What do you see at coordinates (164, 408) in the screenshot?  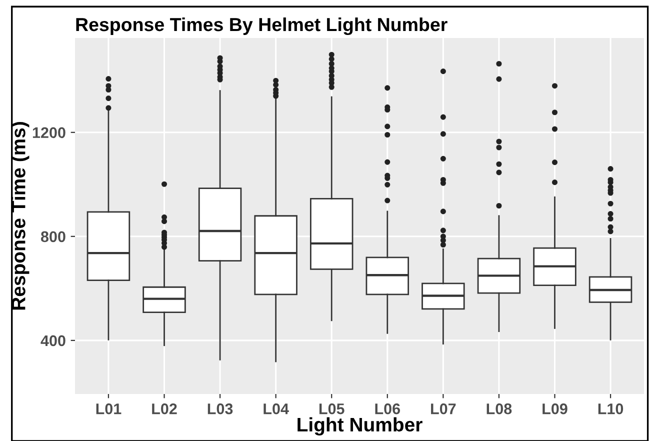 I see `x-tick-label: L02` at bounding box center [164, 408].